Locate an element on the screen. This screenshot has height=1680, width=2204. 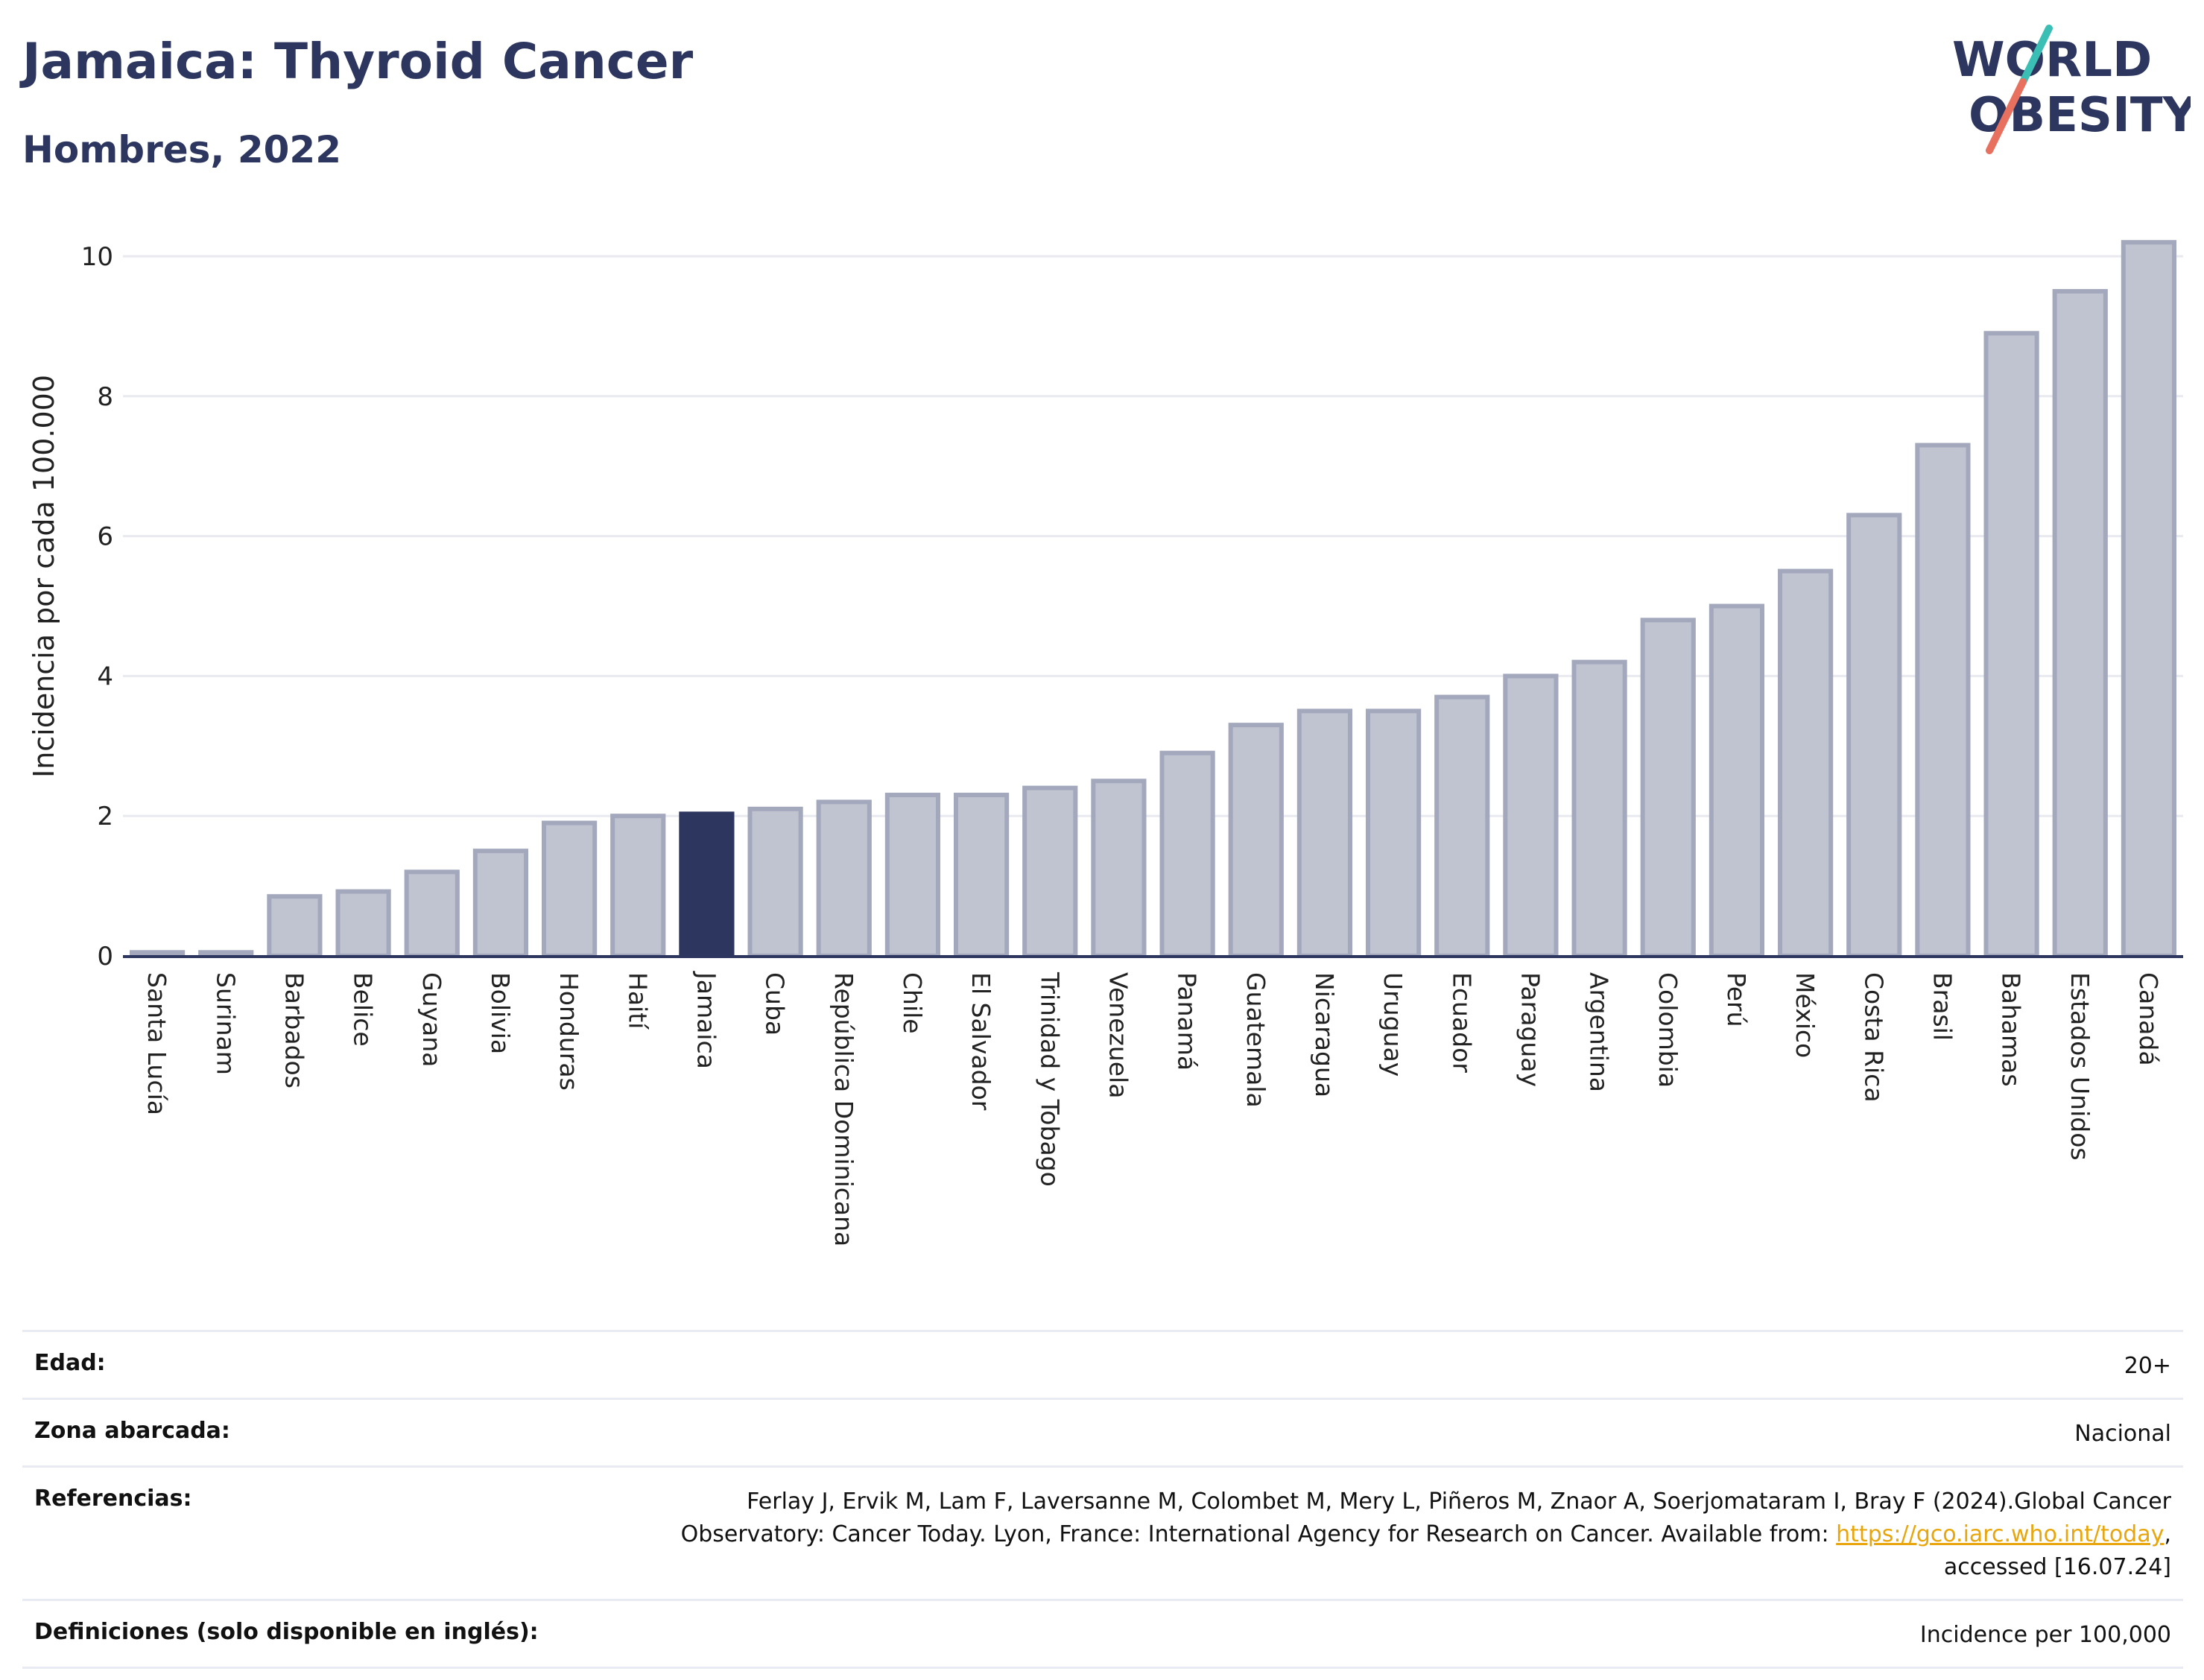
bar-nicaragua is located at coordinates (1324, 833).